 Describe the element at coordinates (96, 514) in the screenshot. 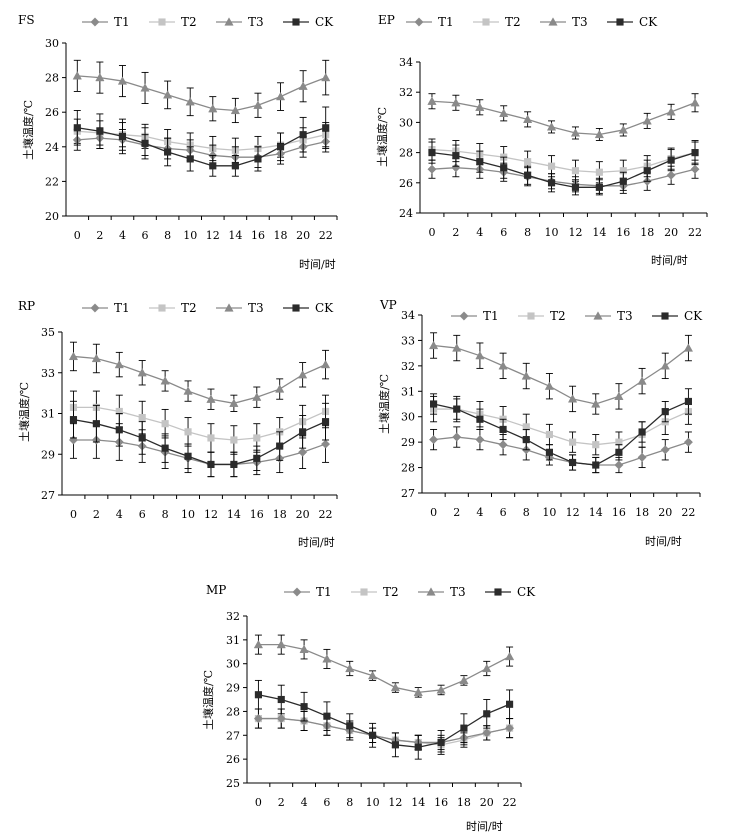

I see `x-tick-label: 2` at that location.